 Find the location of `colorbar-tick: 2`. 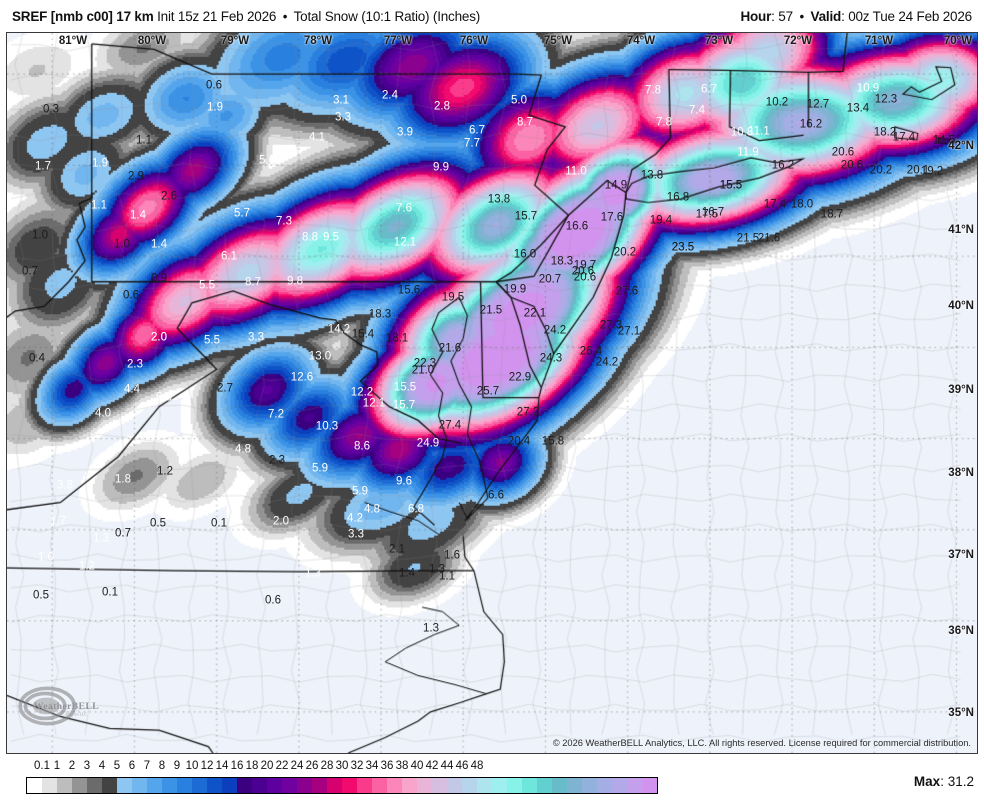

colorbar-tick: 2 is located at coordinates (72, 766).